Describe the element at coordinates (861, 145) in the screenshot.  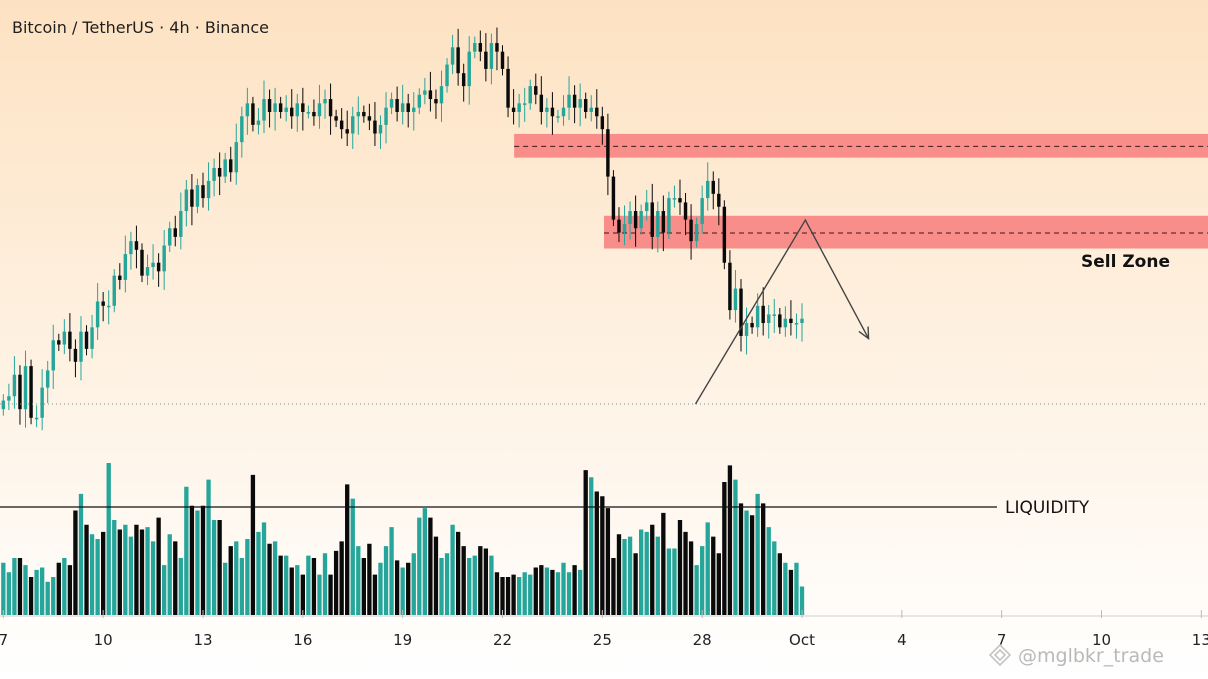
I see `resistance-zone-upper-rect` at that location.